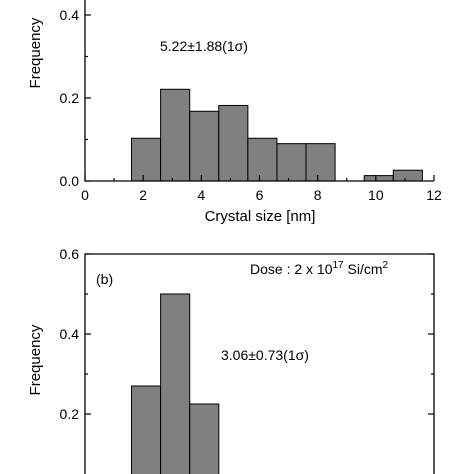  I want to click on dose-label: Dose : 2 x 1017 Si/cm2, so click(319, 268).